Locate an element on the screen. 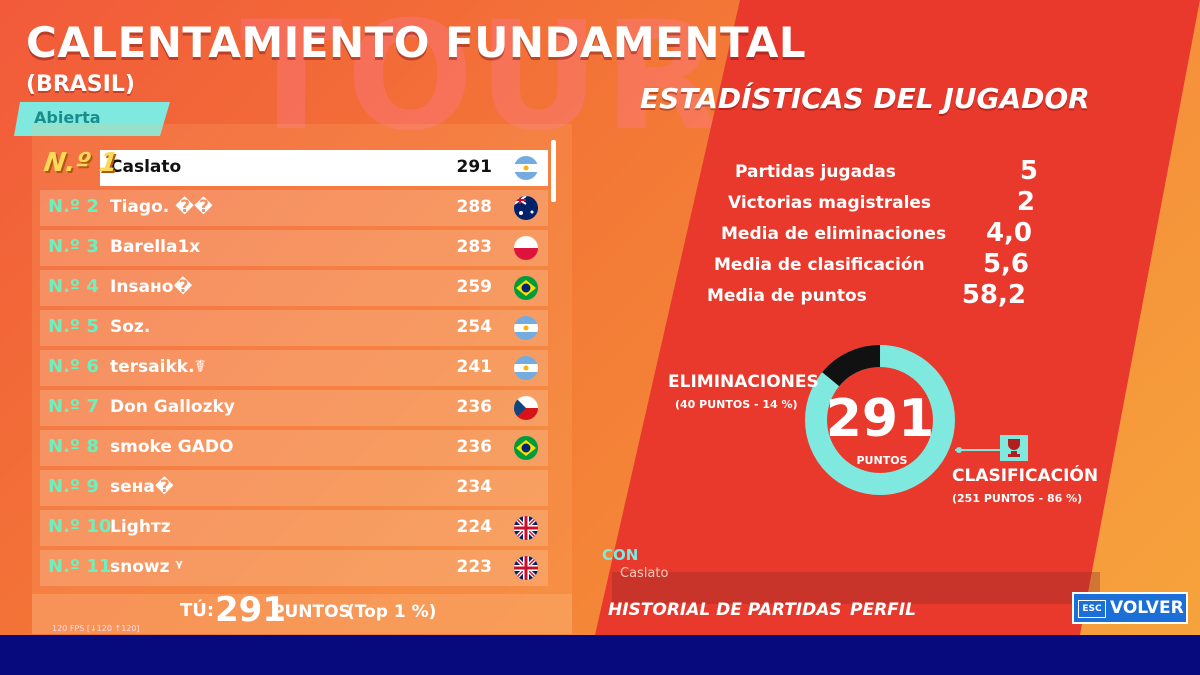 The width and height of the screenshot is (1200, 675). row-points: 259 is located at coordinates (474, 287).